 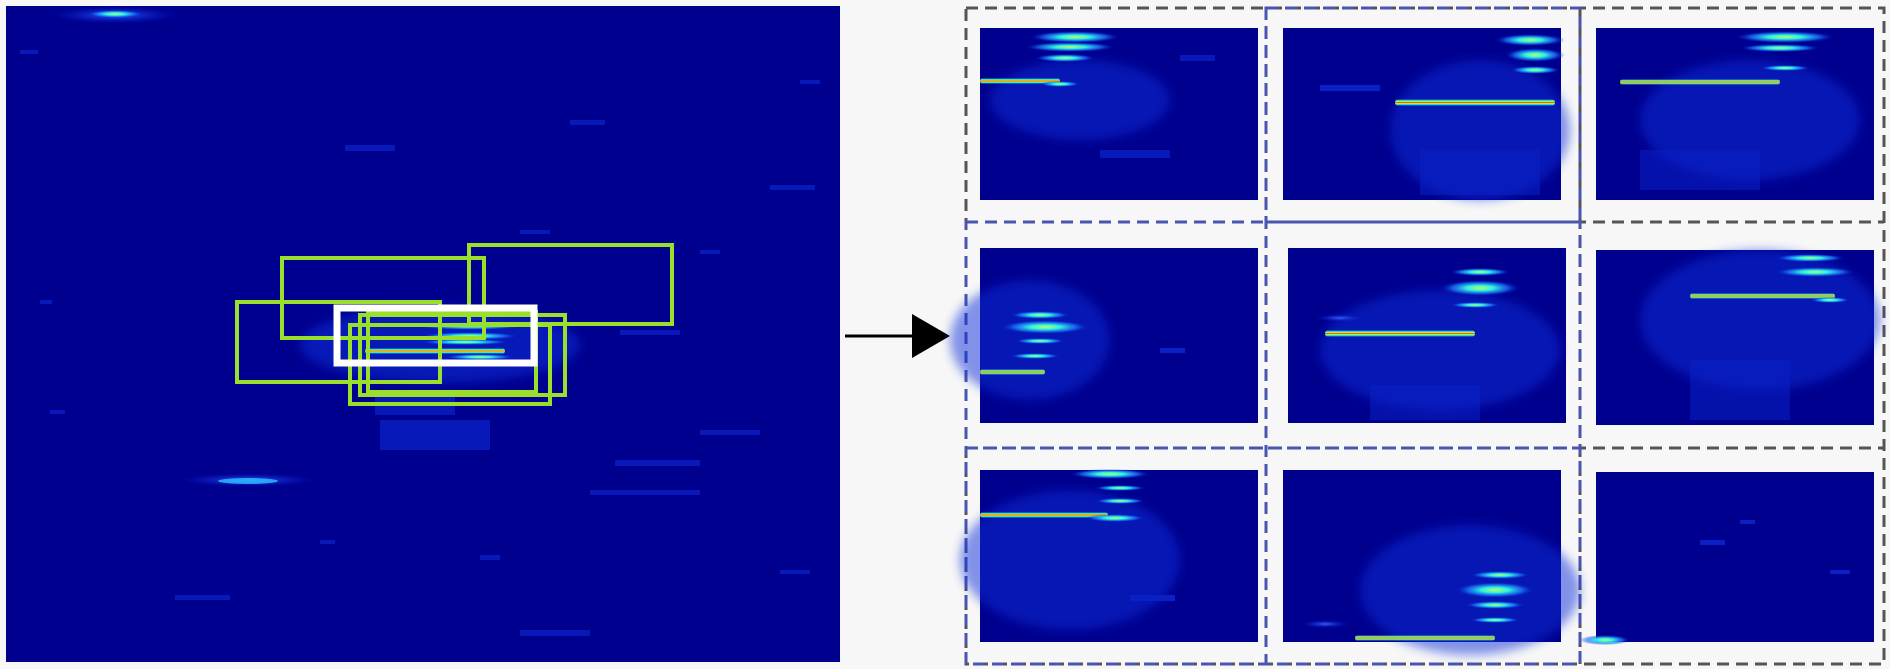 What do you see at coordinates (1735, 114) in the screenshot?
I see `crop-panel-r1c3` at bounding box center [1735, 114].